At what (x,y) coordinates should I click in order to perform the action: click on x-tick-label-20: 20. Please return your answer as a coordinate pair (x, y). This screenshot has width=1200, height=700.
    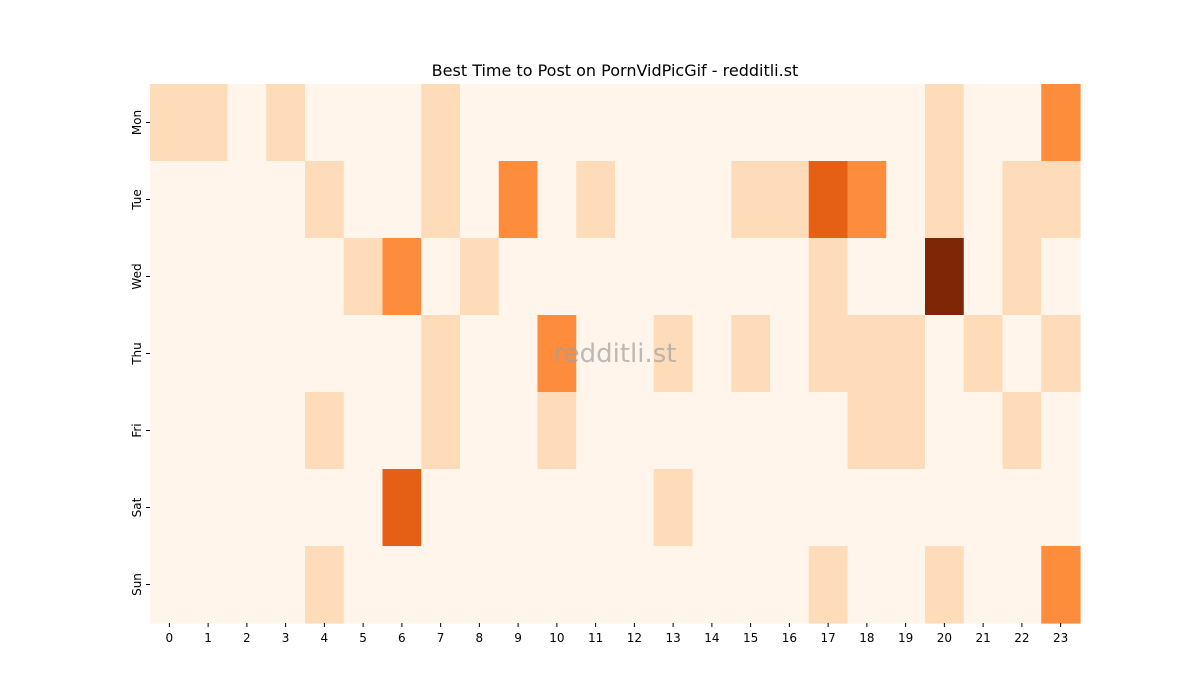
    Looking at the image, I should click on (944, 638).